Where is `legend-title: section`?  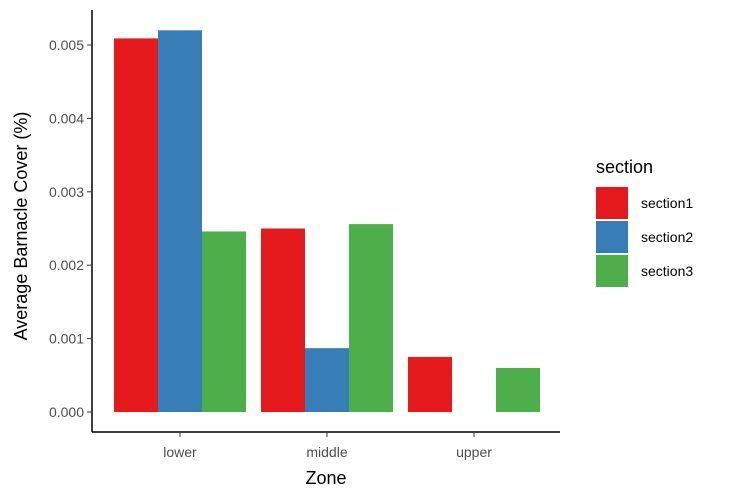
legend-title: section is located at coordinates (624, 167).